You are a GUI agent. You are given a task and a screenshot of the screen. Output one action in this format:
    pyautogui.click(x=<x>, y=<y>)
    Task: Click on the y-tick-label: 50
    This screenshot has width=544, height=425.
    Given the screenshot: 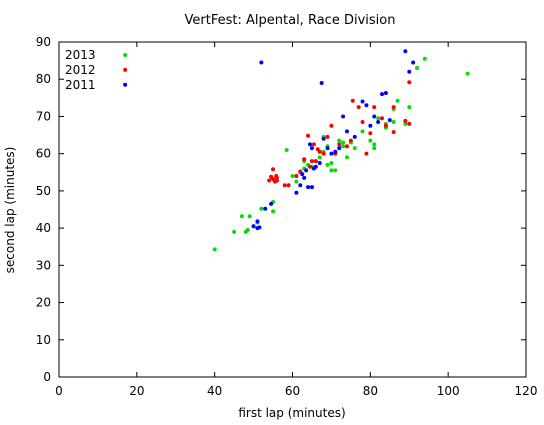 What is the action you would take?
    pyautogui.click(x=43, y=191)
    